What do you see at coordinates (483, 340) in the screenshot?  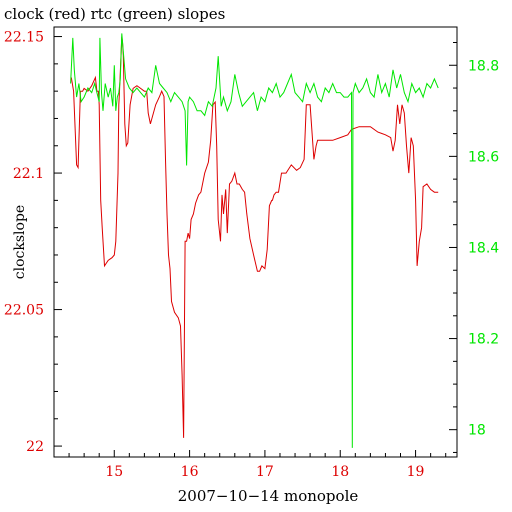 I see `y-right-tick-label: 18.2` at bounding box center [483, 340].